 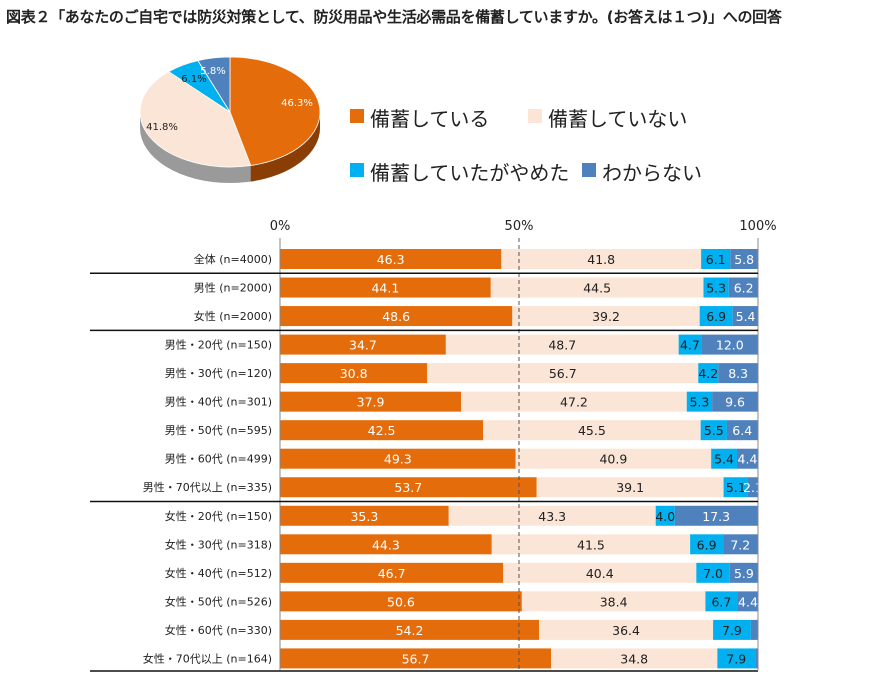 What do you see at coordinates (408, 487) in the screenshot?
I see `data-label: 53.7` at bounding box center [408, 487].